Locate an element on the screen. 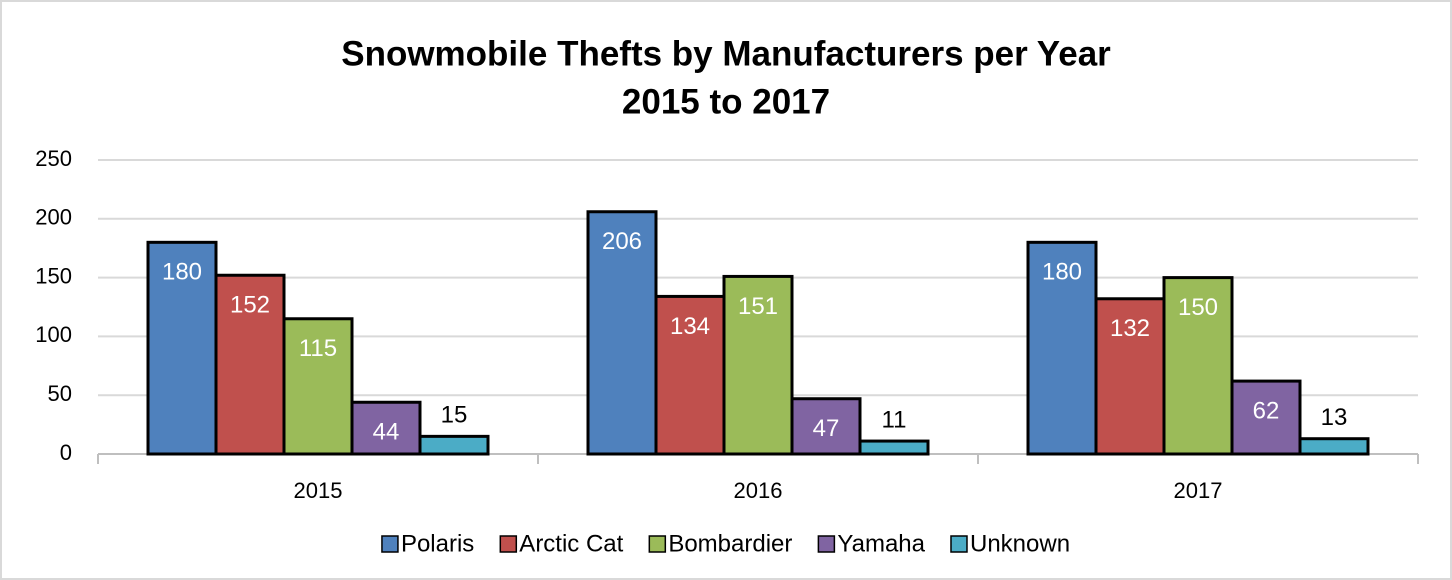 Image resolution: width=1452 pixels, height=580 pixels. data-label: 47 is located at coordinates (826, 428).